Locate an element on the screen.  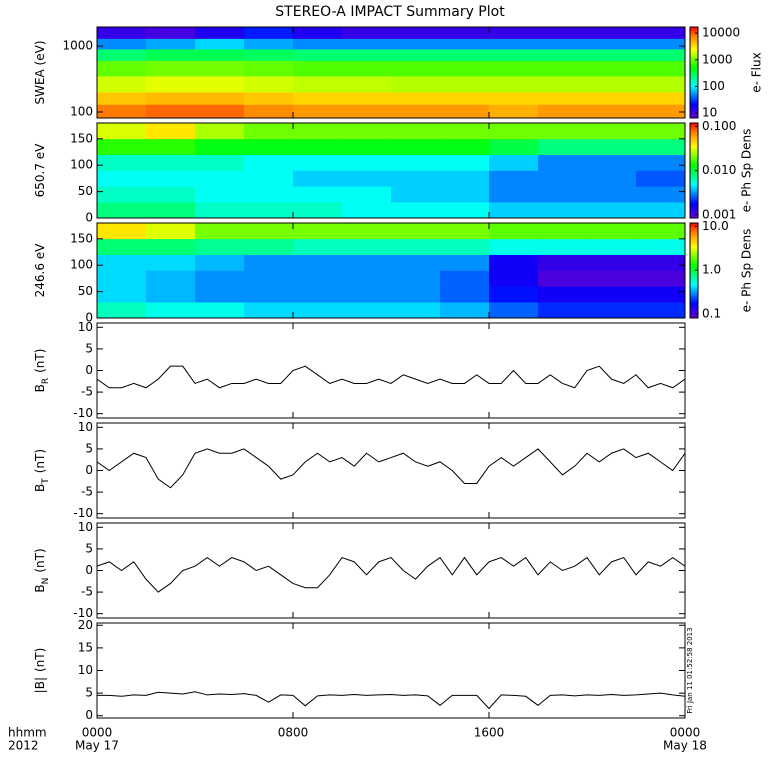
colorbar-label: e- Flux is located at coordinates (757, 72).